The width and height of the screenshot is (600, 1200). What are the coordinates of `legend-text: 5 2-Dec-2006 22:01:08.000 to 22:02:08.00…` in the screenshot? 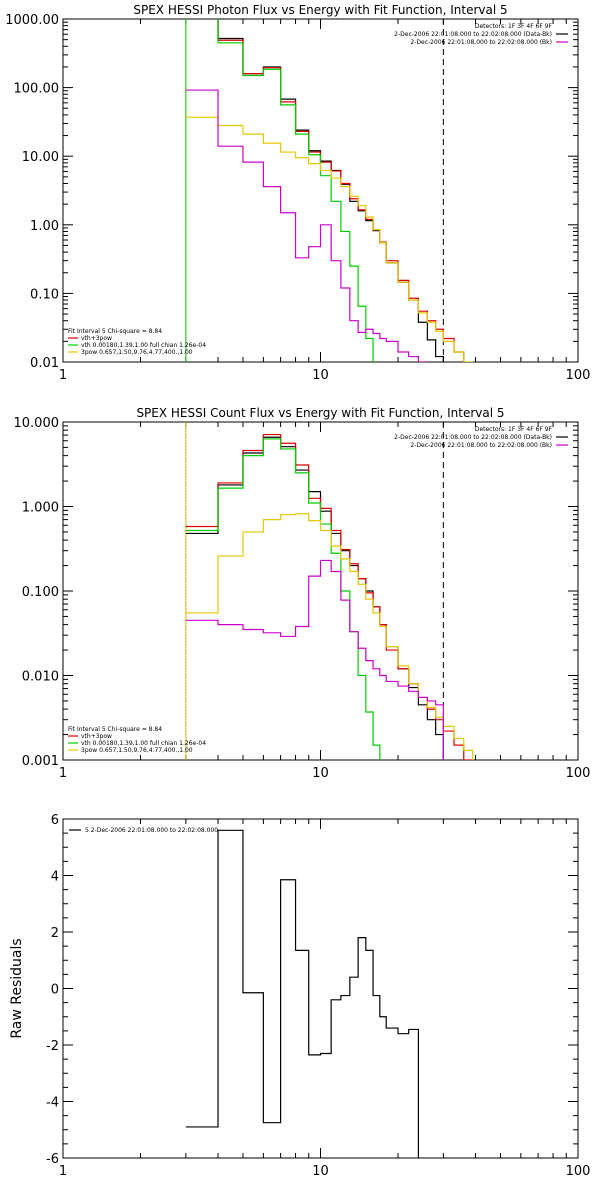 It's located at (151, 830).